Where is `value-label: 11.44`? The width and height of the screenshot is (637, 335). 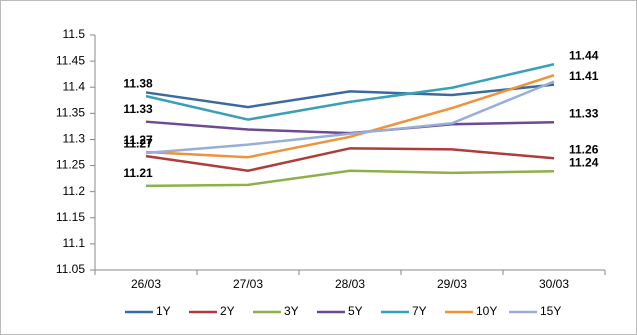
value-label: 11.44 is located at coordinates (584, 55).